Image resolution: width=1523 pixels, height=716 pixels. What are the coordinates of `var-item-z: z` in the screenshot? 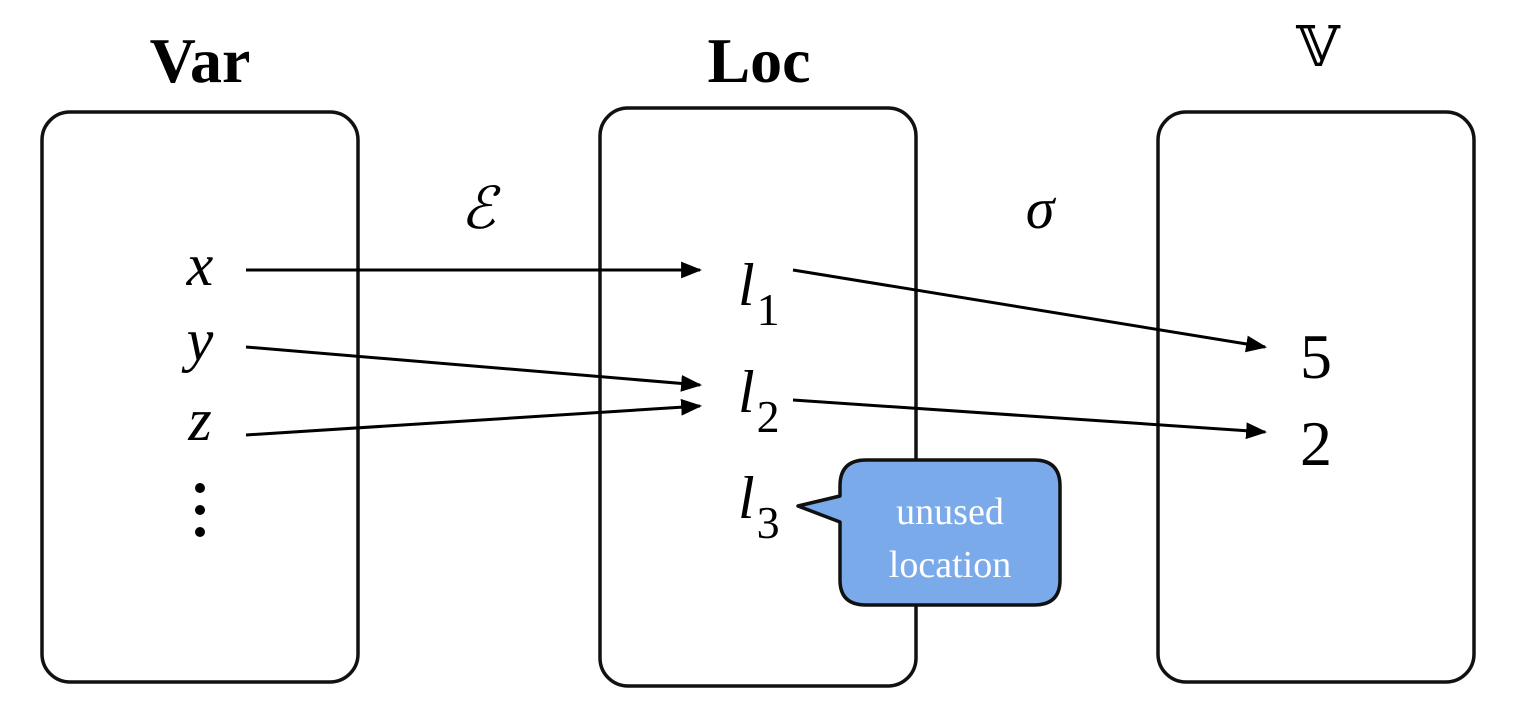 It's located at (199, 420).